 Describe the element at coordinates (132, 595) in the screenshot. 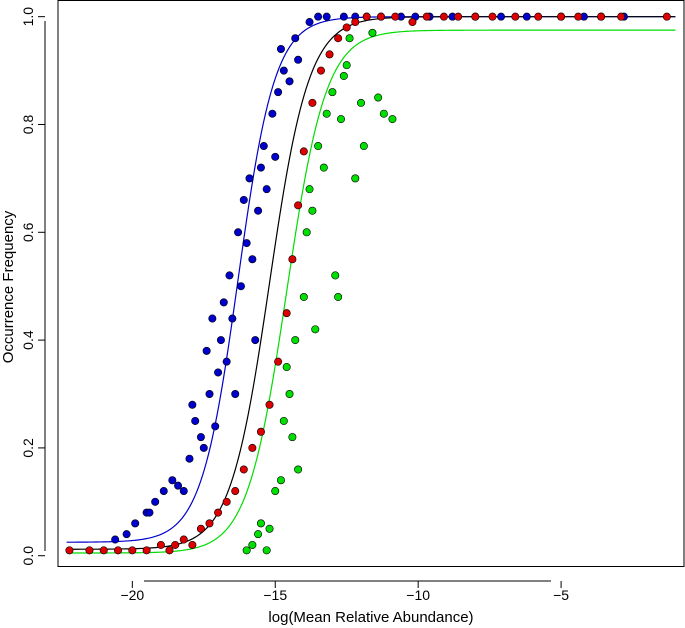

I see `x-tick-label: −20` at that location.